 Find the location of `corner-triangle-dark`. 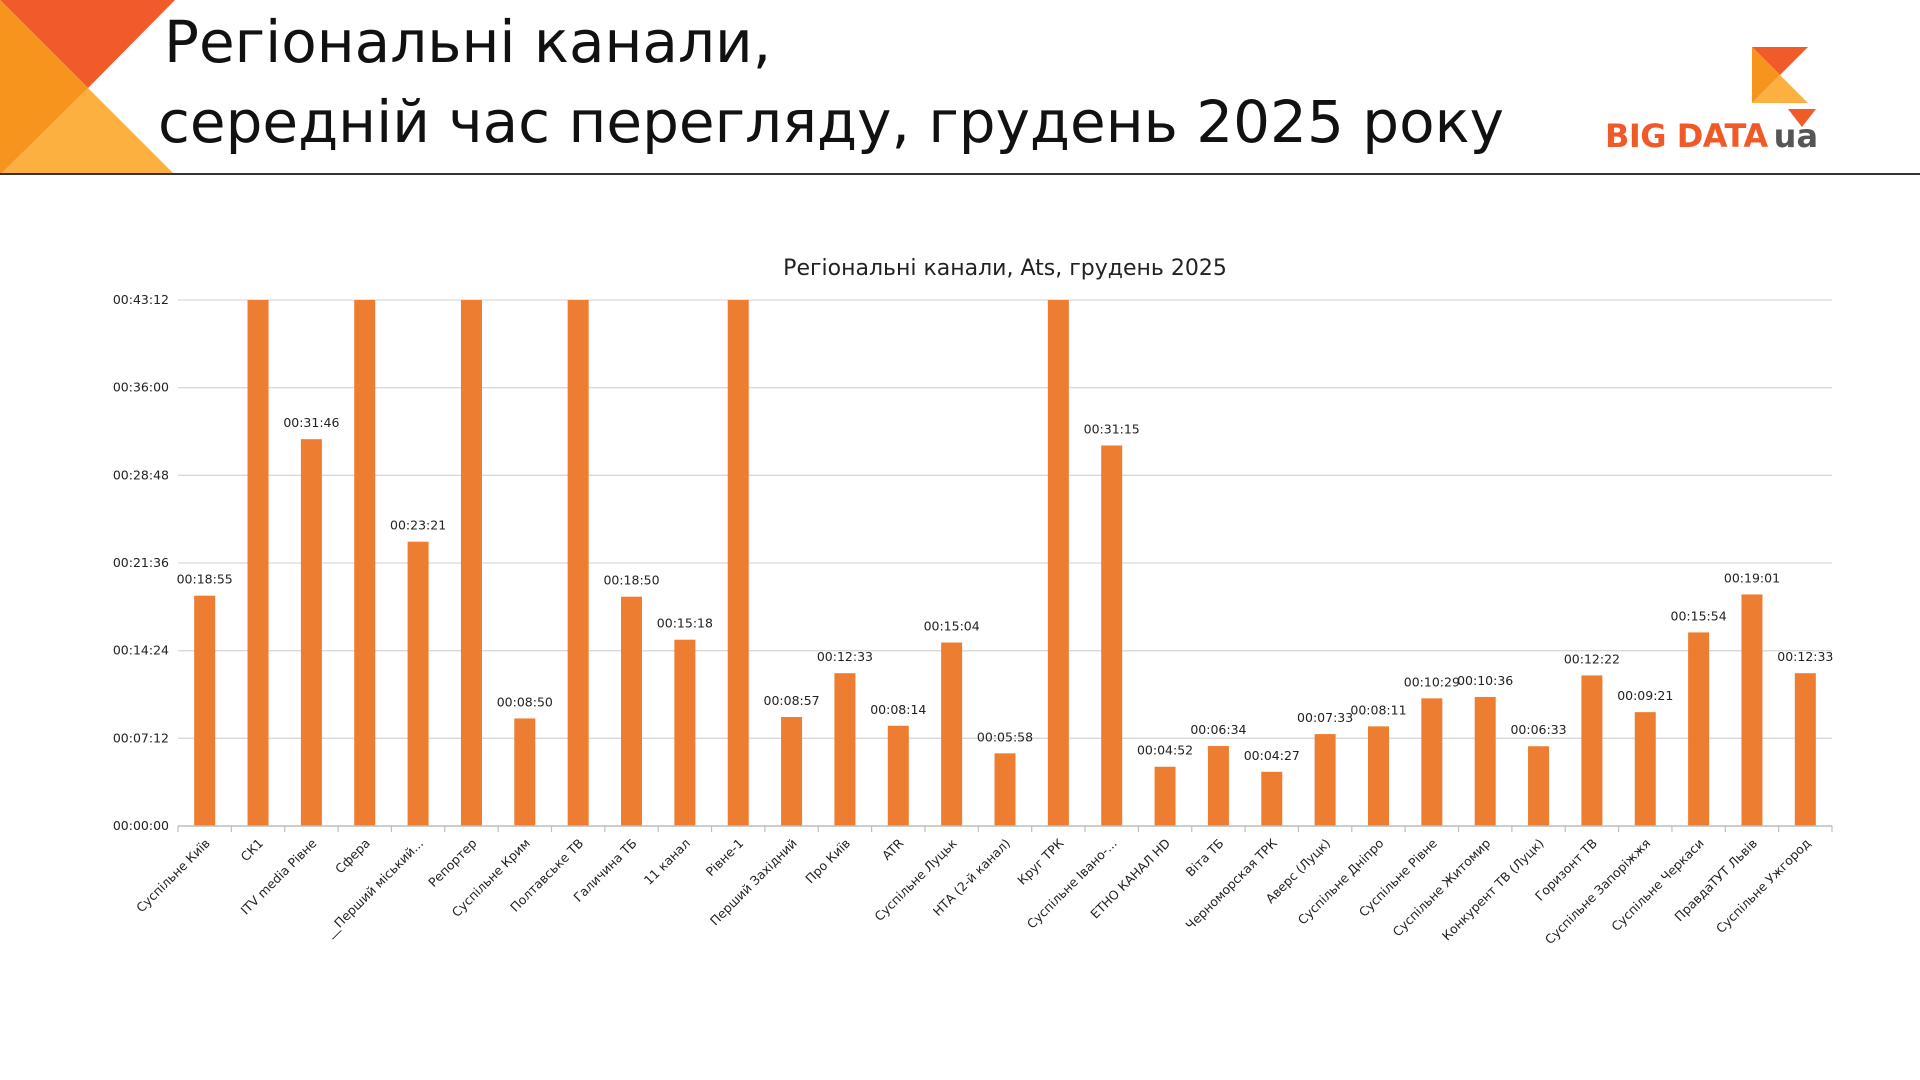

corner-triangle-dark is located at coordinates (87, 44).